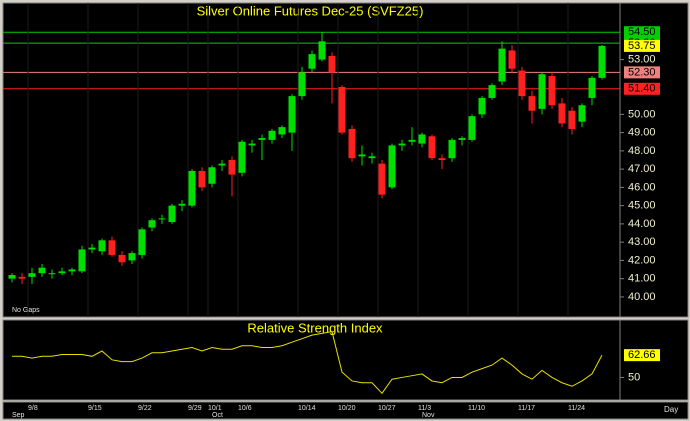 This screenshot has width=690, height=421. I want to click on level-label: 52.30, so click(642, 72).